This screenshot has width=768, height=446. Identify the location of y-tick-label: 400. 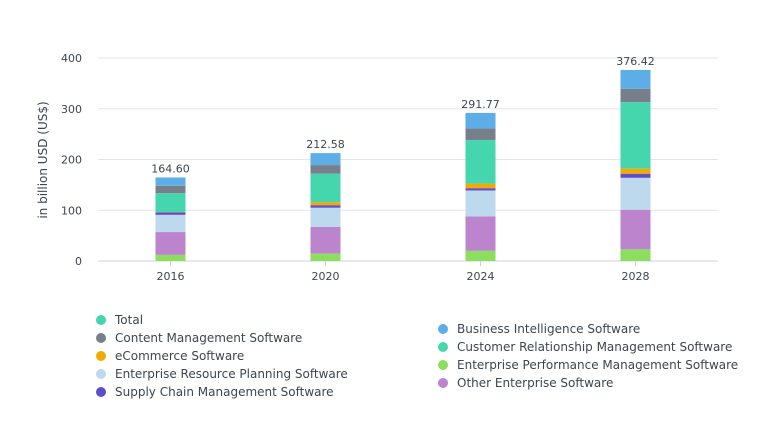
(71, 58).